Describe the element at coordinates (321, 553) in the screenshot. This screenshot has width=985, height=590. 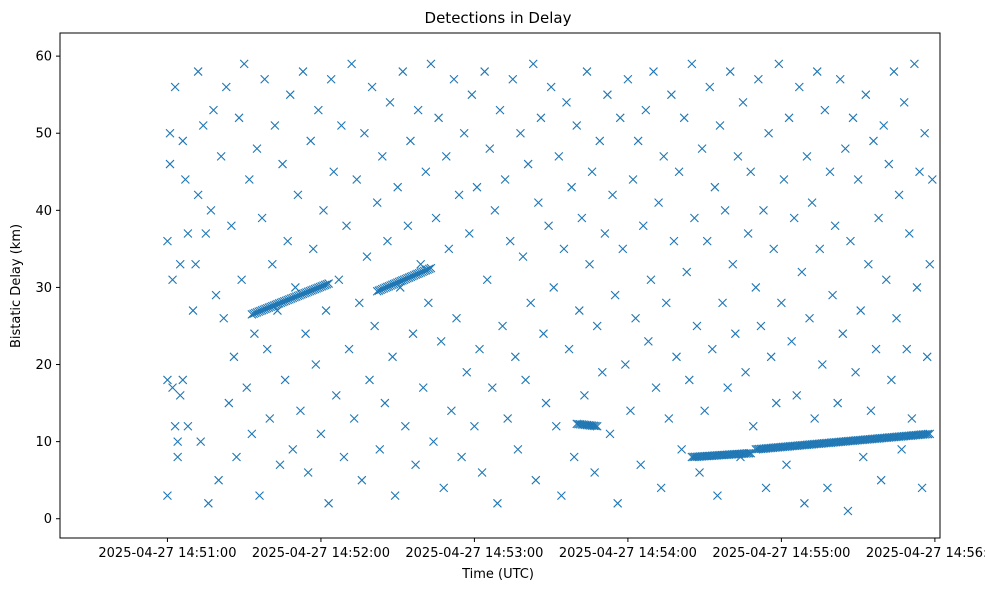
I see `x-tick-label: 2025-04-27 14:52:00` at that location.